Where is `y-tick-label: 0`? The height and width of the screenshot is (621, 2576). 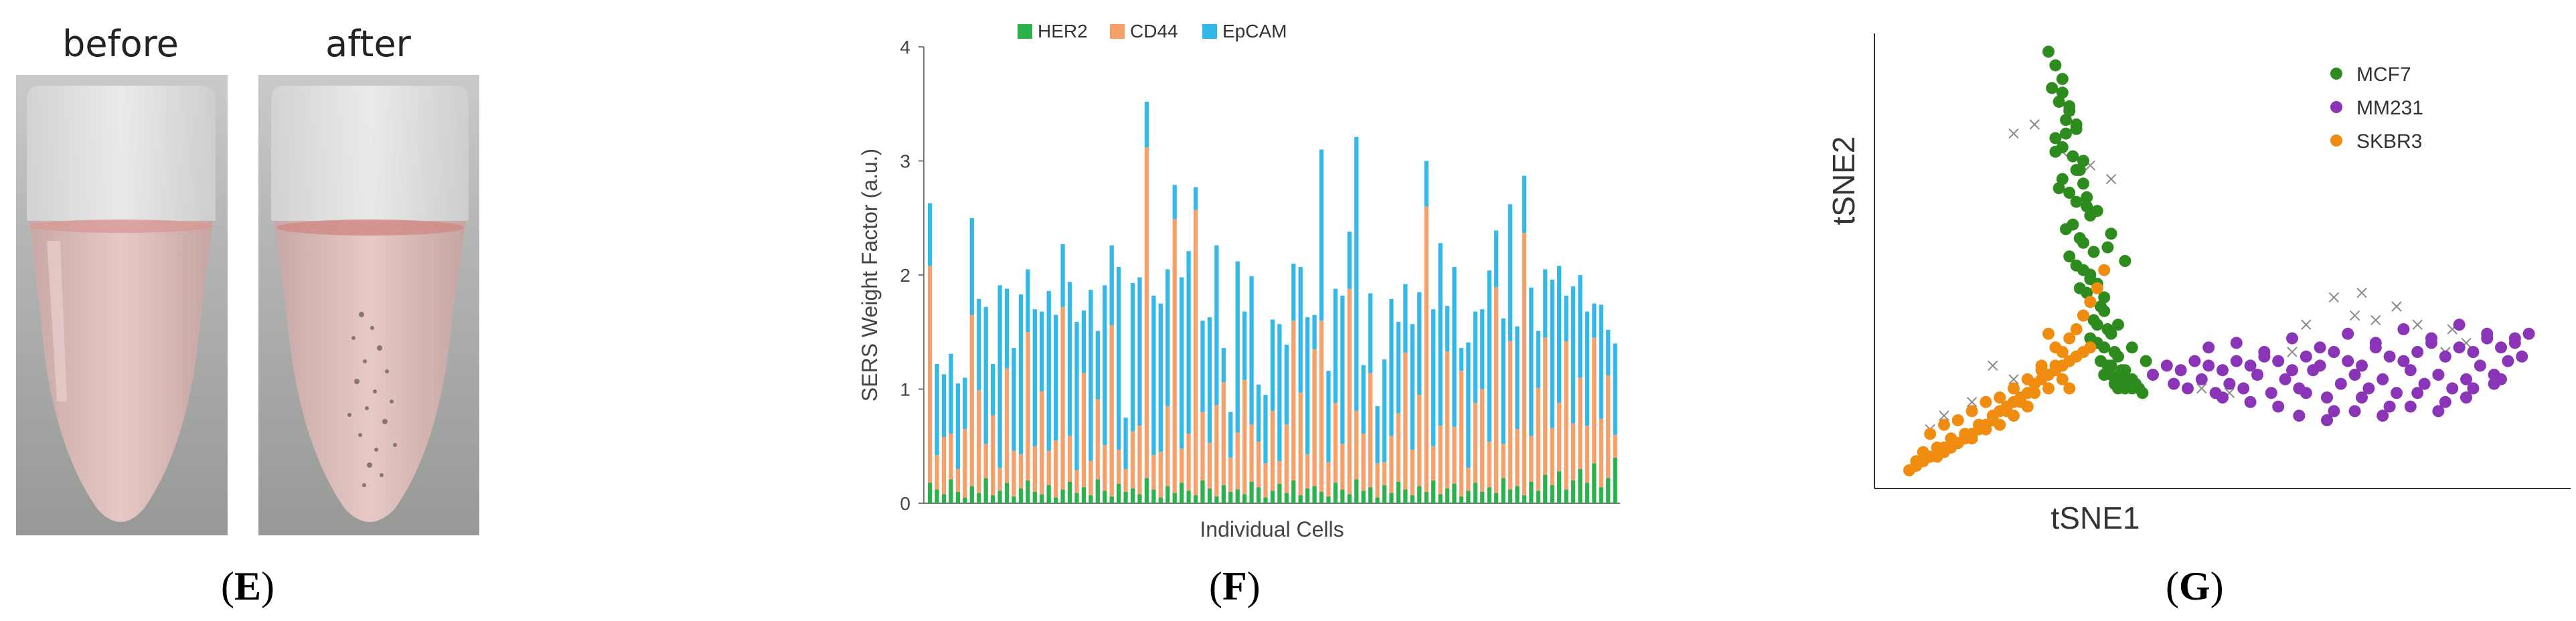
y-tick-label: 0 is located at coordinates (905, 504).